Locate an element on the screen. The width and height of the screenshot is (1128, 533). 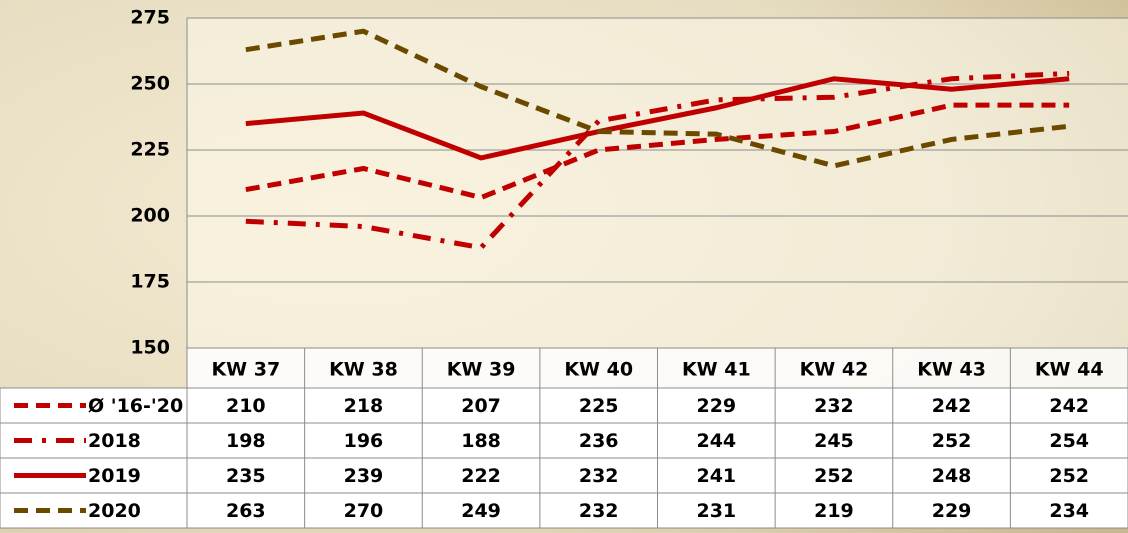
legend-label: 2018 is located at coordinates (114, 441).